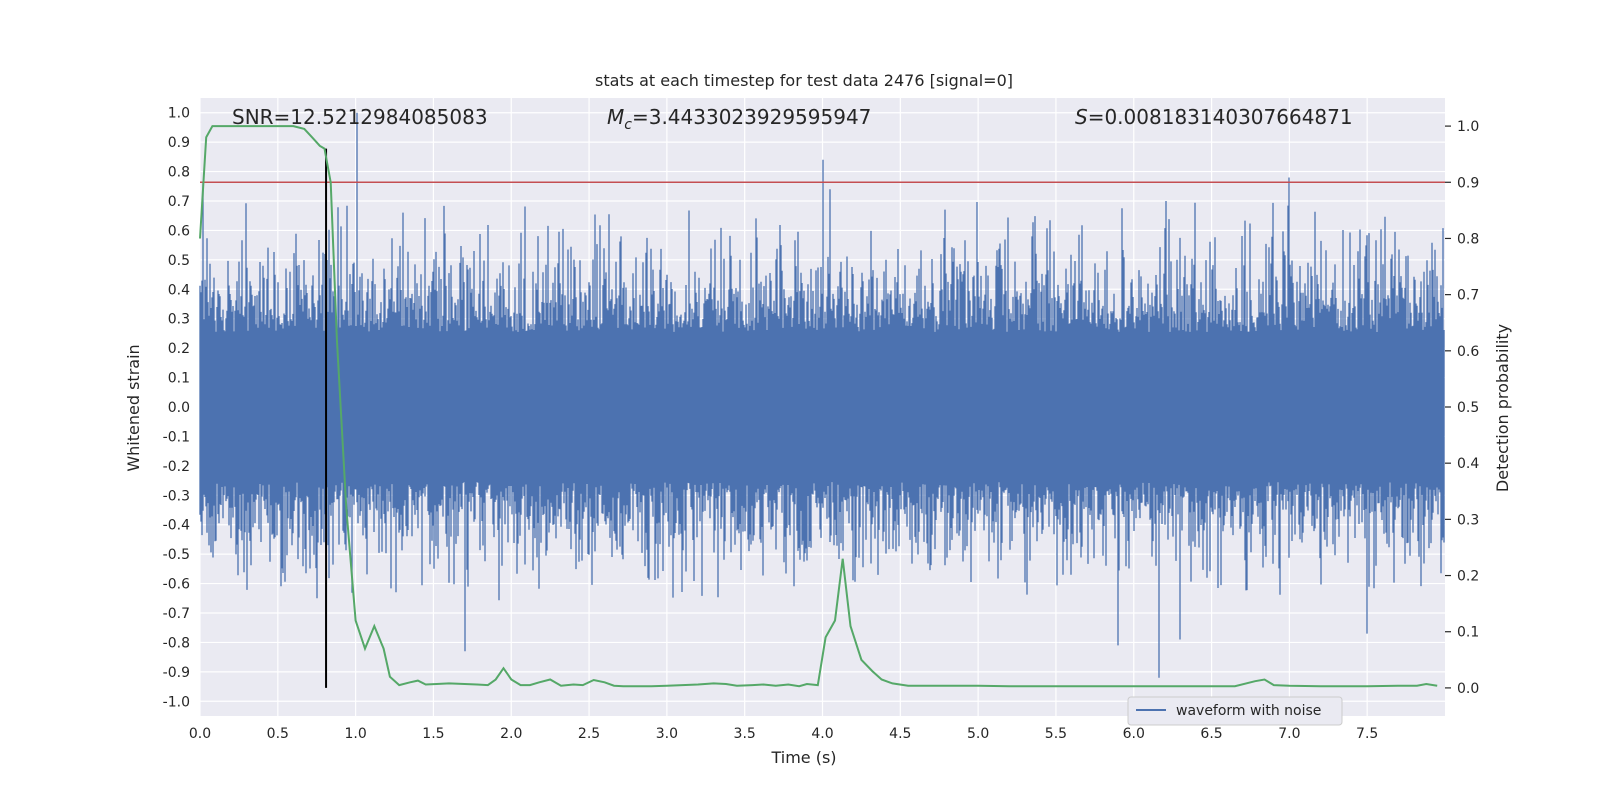  Describe the element at coordinates (200, 734) in the screenshot. I see `x-tick-label: 0.0` at that location.